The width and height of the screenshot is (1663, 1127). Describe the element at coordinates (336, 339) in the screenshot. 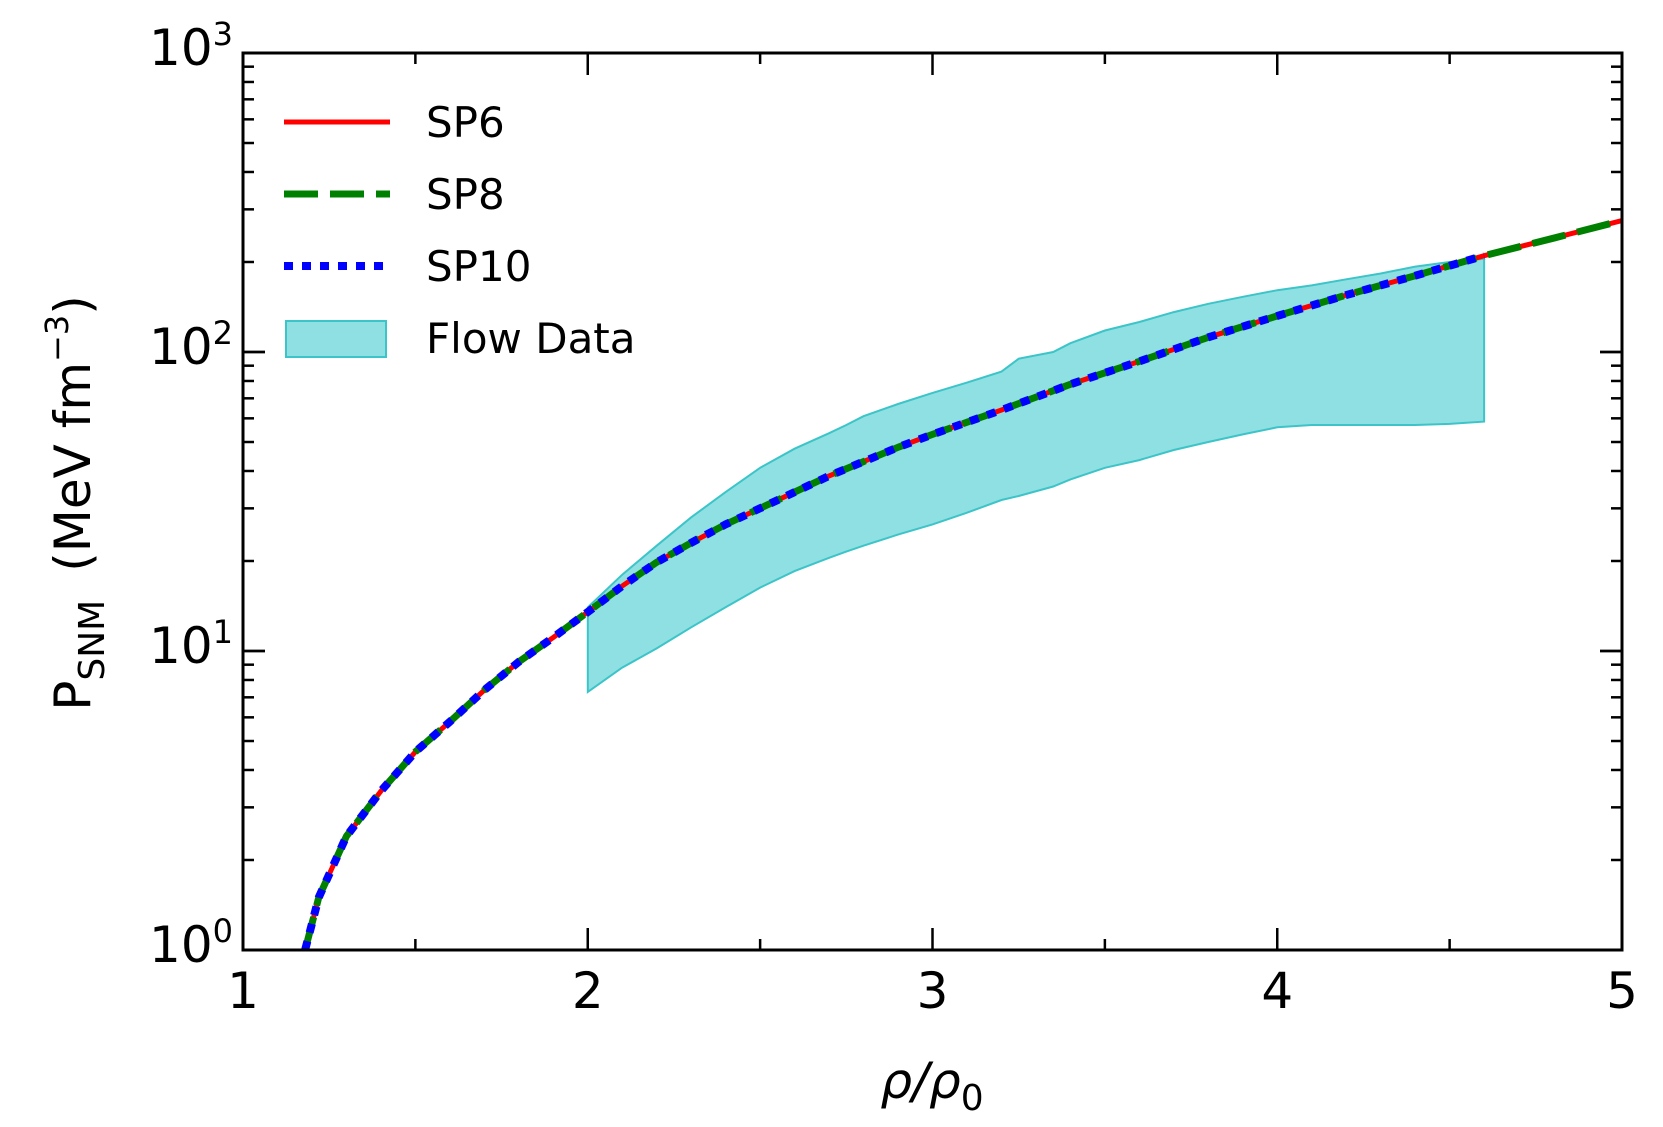

I see `legend-swatch` at that location.